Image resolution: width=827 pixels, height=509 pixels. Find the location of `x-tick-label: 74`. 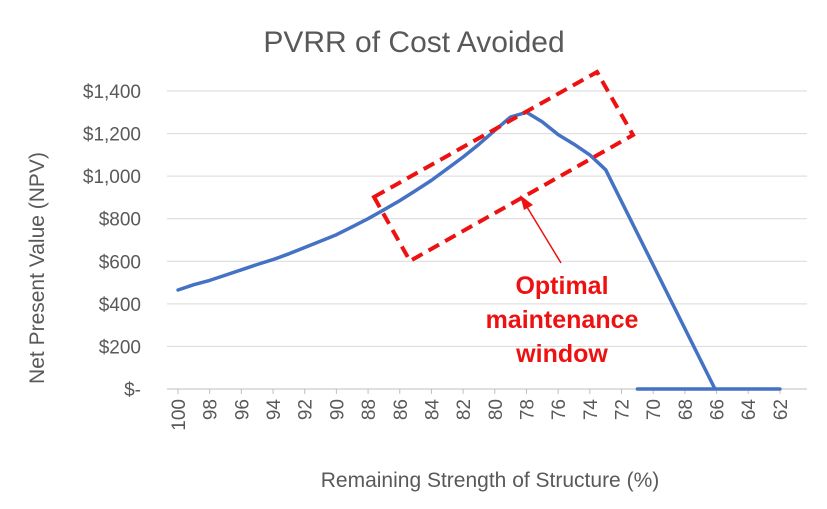

x-tick-label: 74 is located at coordinates (591, 410).